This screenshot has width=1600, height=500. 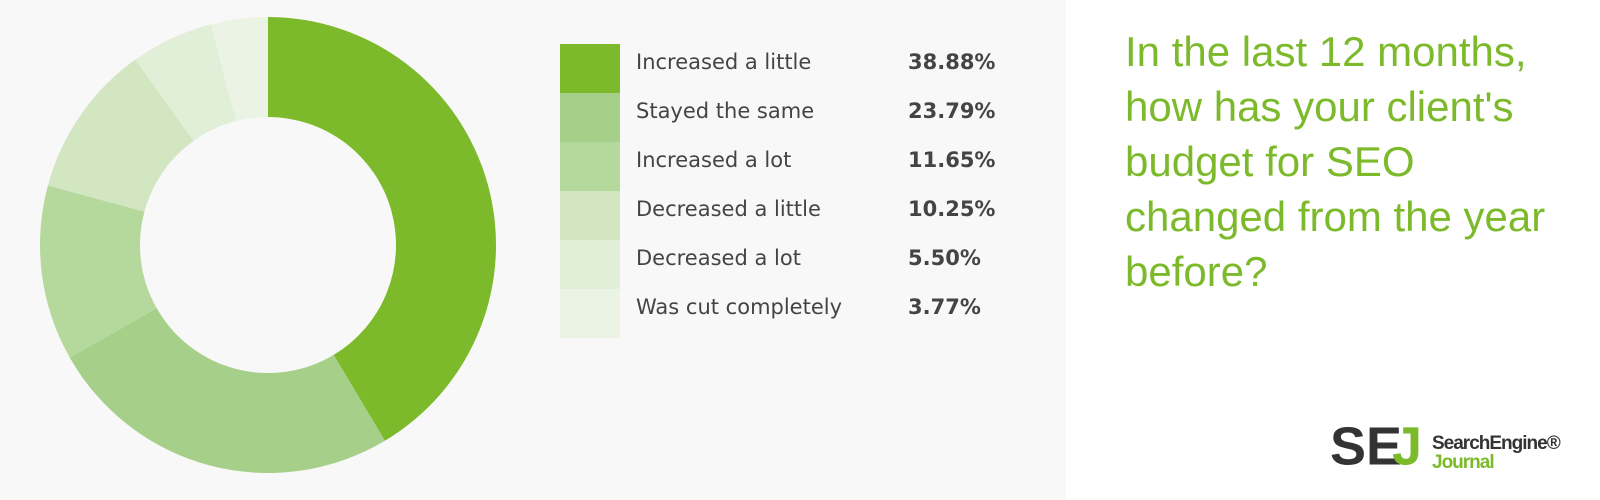 What do you see at coordinates (951, 62) in the screenshot?
I see `value-label: 38.88%` at bounding box center [951, 62].